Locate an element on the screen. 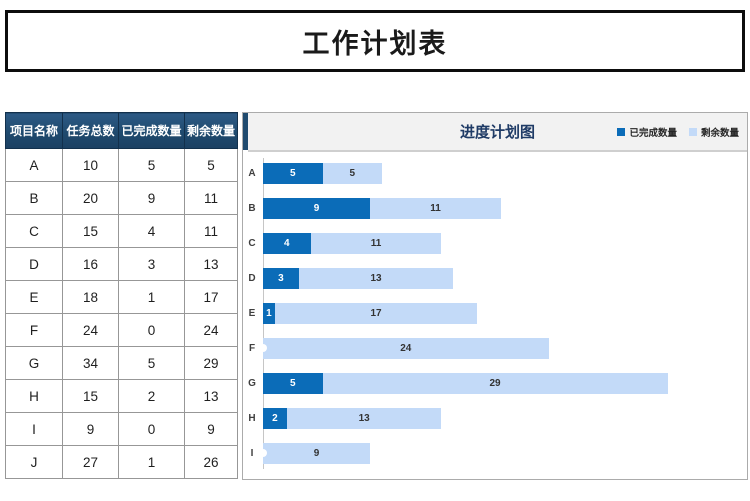 The width and height of the screenshot is (750, 501). bar-category-label: F is located at coordinates (252, 348).